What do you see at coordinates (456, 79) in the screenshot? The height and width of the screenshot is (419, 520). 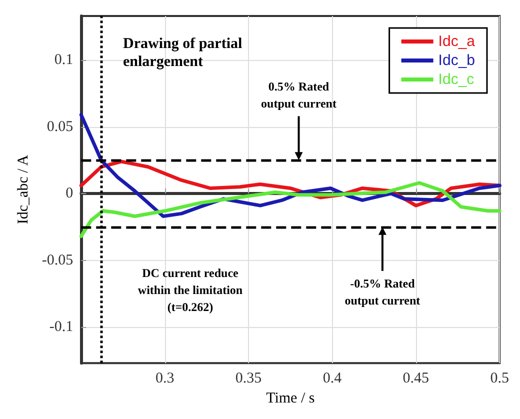 I see `legend-label: Idc_c` at bounding box center [456, 79].